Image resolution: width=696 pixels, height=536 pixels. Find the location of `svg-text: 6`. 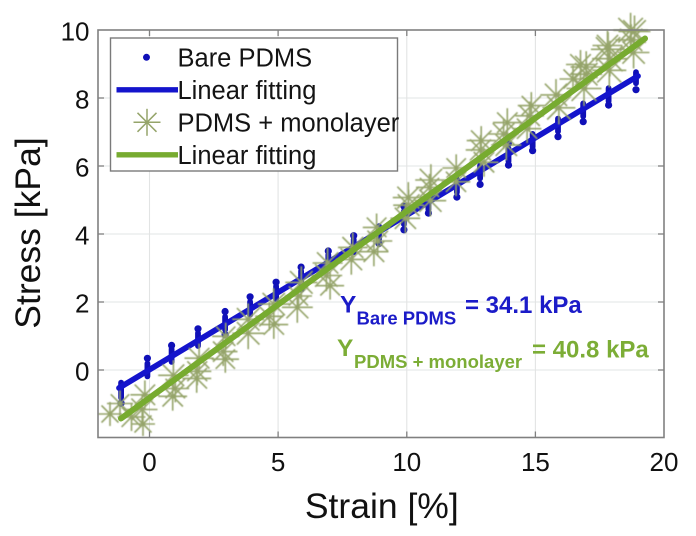

svg-text: 6 is located at coordinates (82, 167).